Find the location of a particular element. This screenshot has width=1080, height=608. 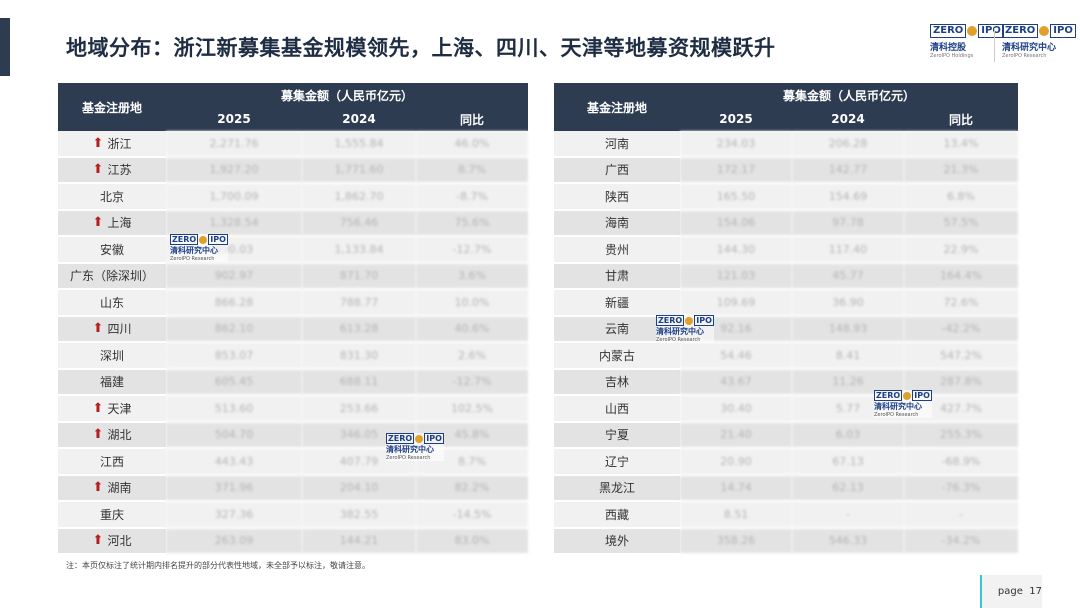

yoy-cell: 13.4% is located at coordinates (961, 144).